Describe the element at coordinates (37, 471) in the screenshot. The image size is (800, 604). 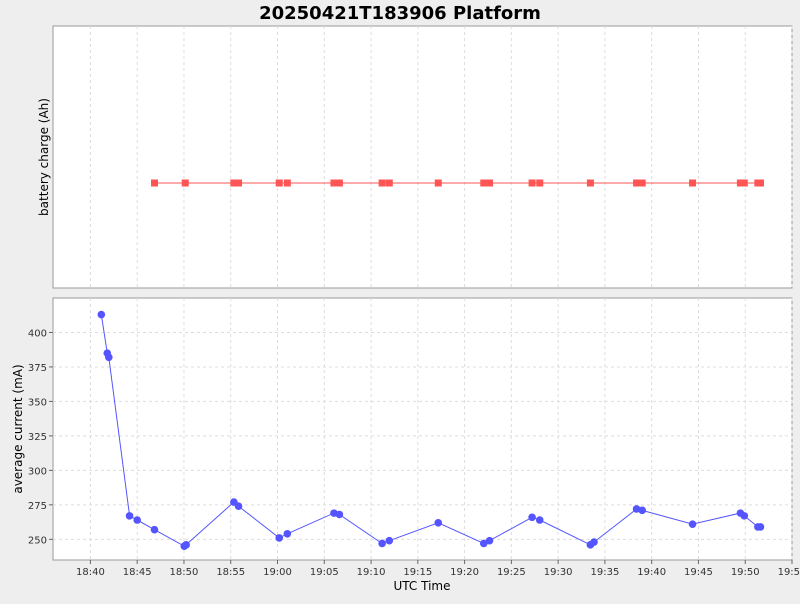
I see `y-tick-label: 300` at that location.